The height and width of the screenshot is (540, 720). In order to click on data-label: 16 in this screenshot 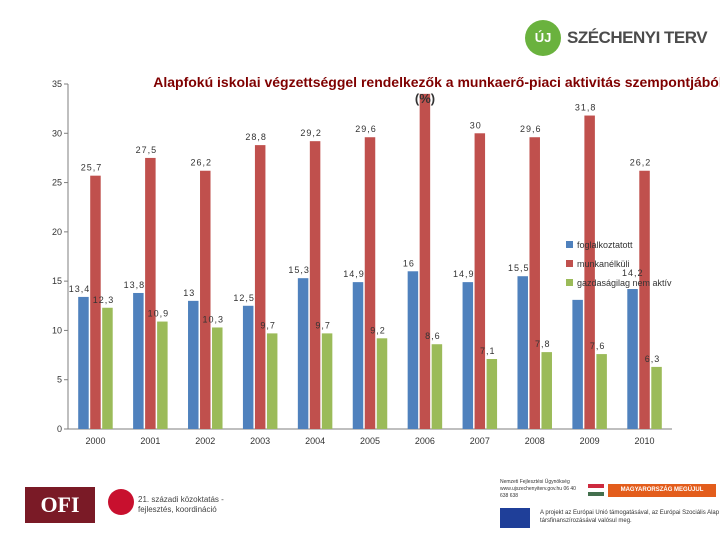, I will do `click(409, 263)`.